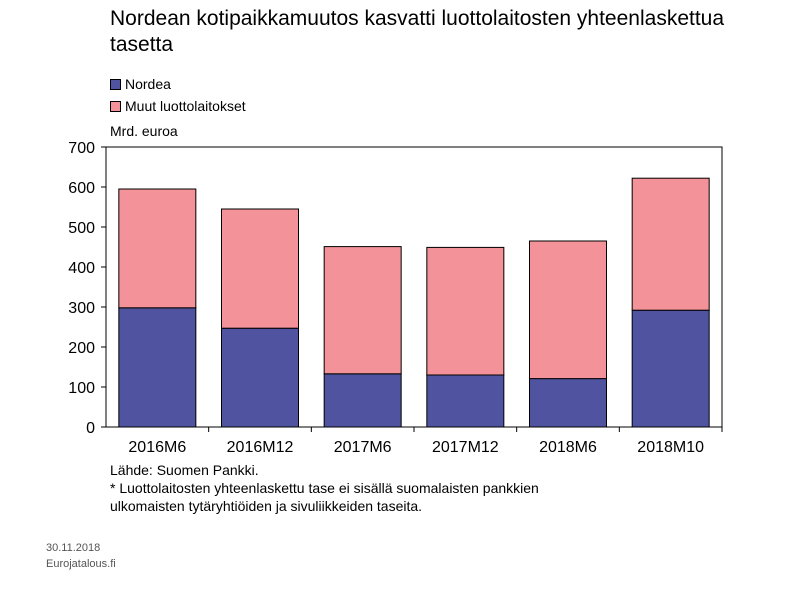 The image size is (801, 610). I want to click on legend-item-muut: Muut luottolaitokset, so click(178, 106).